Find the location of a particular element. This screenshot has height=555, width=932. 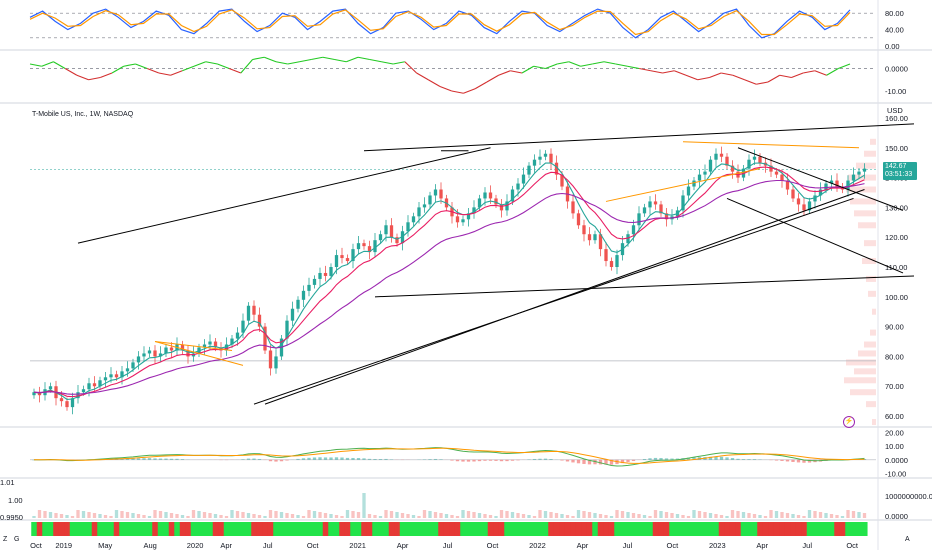

time-axis-label: Jul is located at coordinates (448, 545).